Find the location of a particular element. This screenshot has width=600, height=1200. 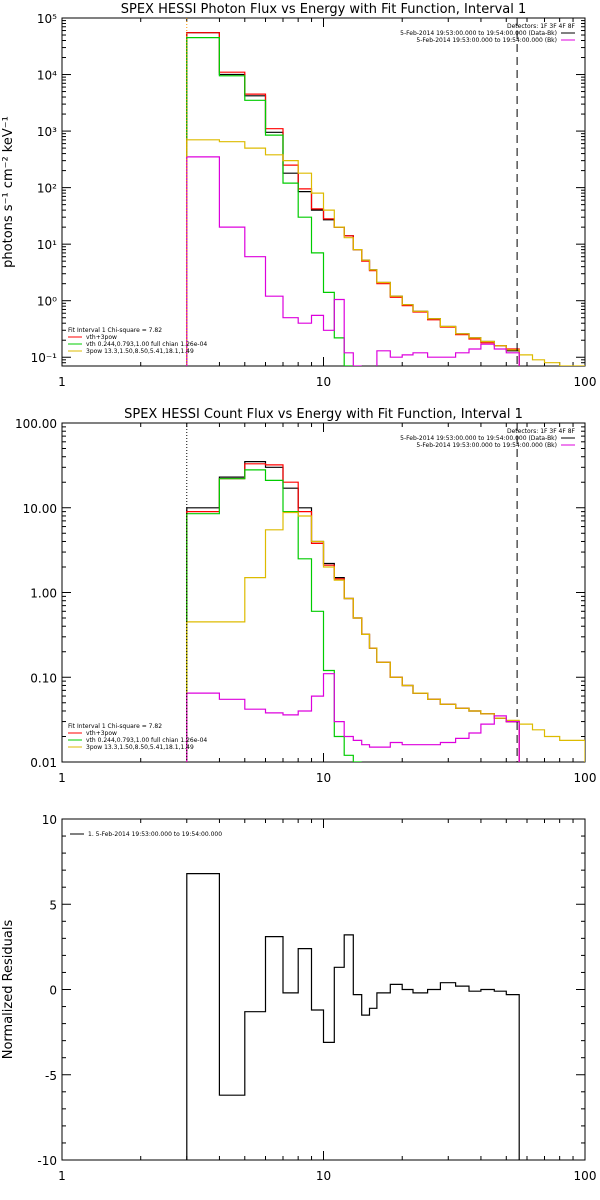

plot-area is located at coordinates (353, 1016).